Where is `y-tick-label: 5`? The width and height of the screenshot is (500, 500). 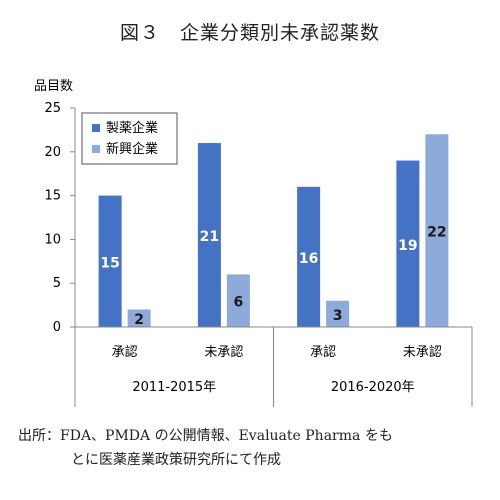
y-tick-label: 5 is located at coordinates (57, 283).